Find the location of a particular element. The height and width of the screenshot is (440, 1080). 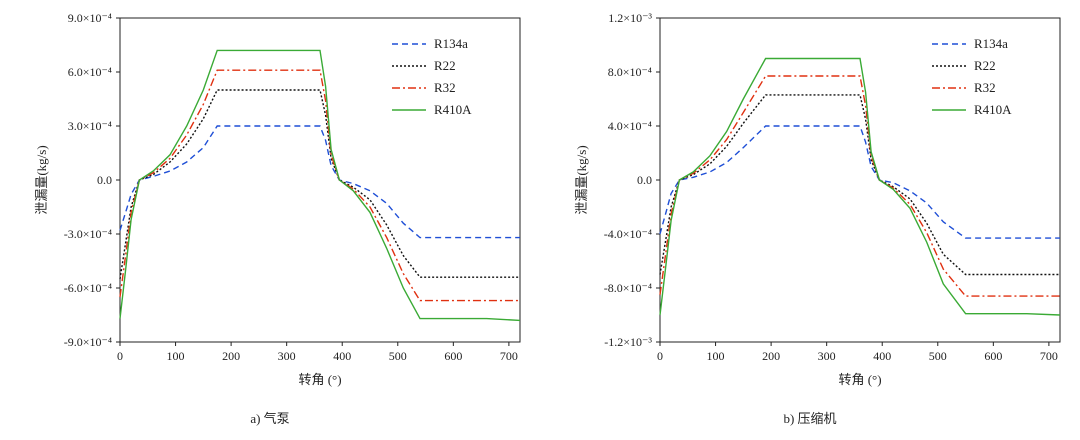

y-tick-label: -4.0×10⁻⁴ is located at coordinates (628, 234).